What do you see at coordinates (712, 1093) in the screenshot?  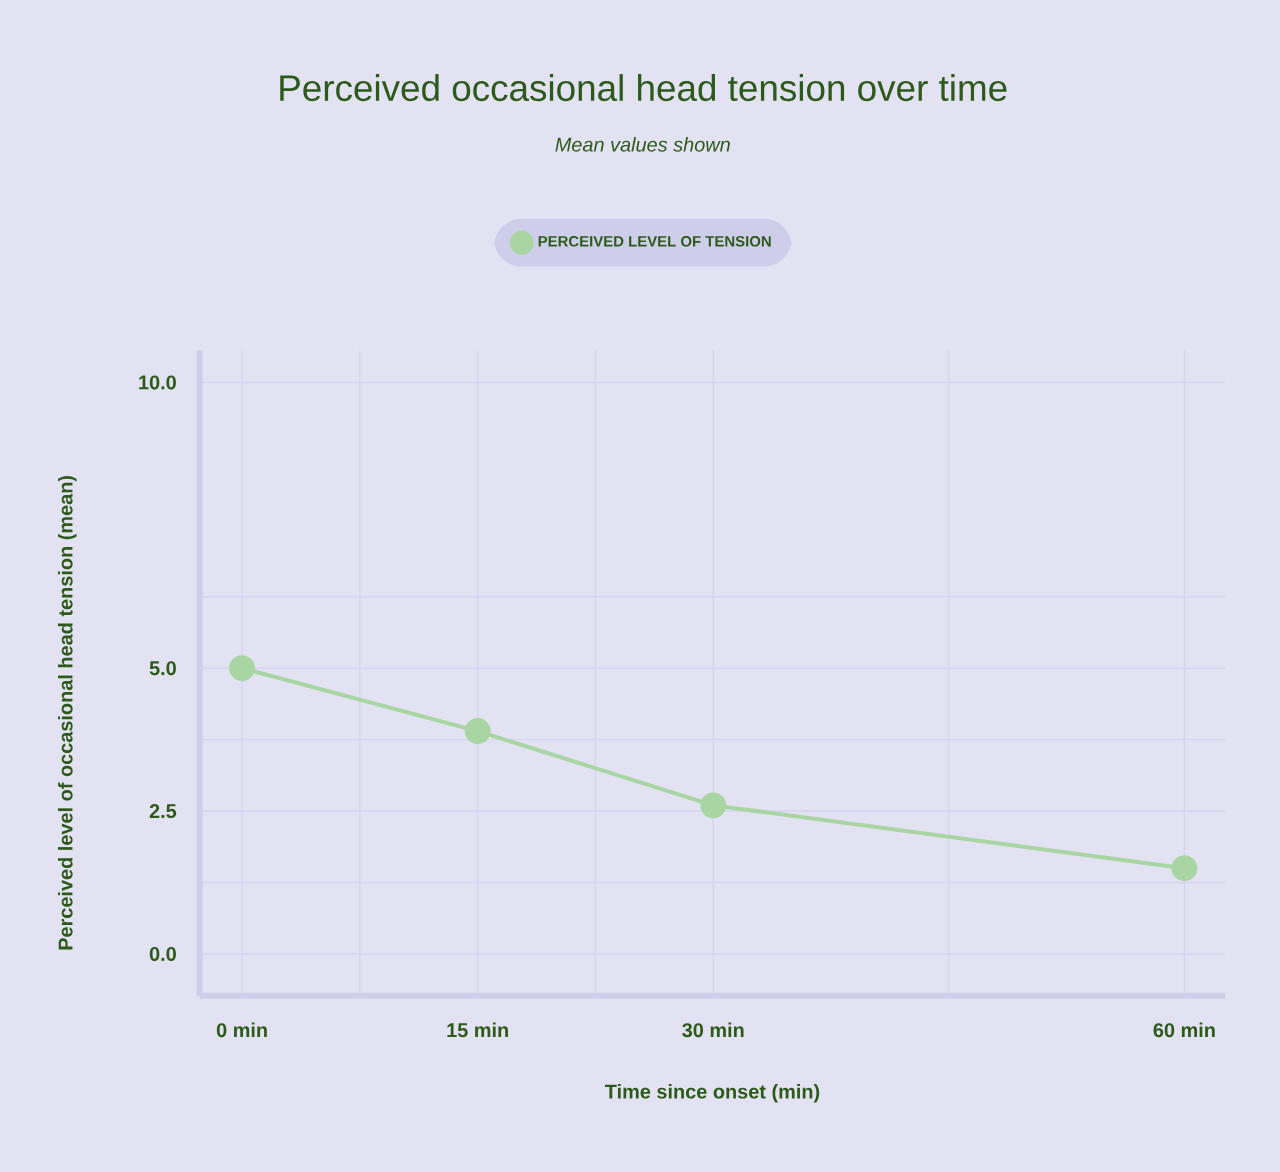 I see `x-axis-title: Time since onset (min)` at bounding box center [712, 1093].